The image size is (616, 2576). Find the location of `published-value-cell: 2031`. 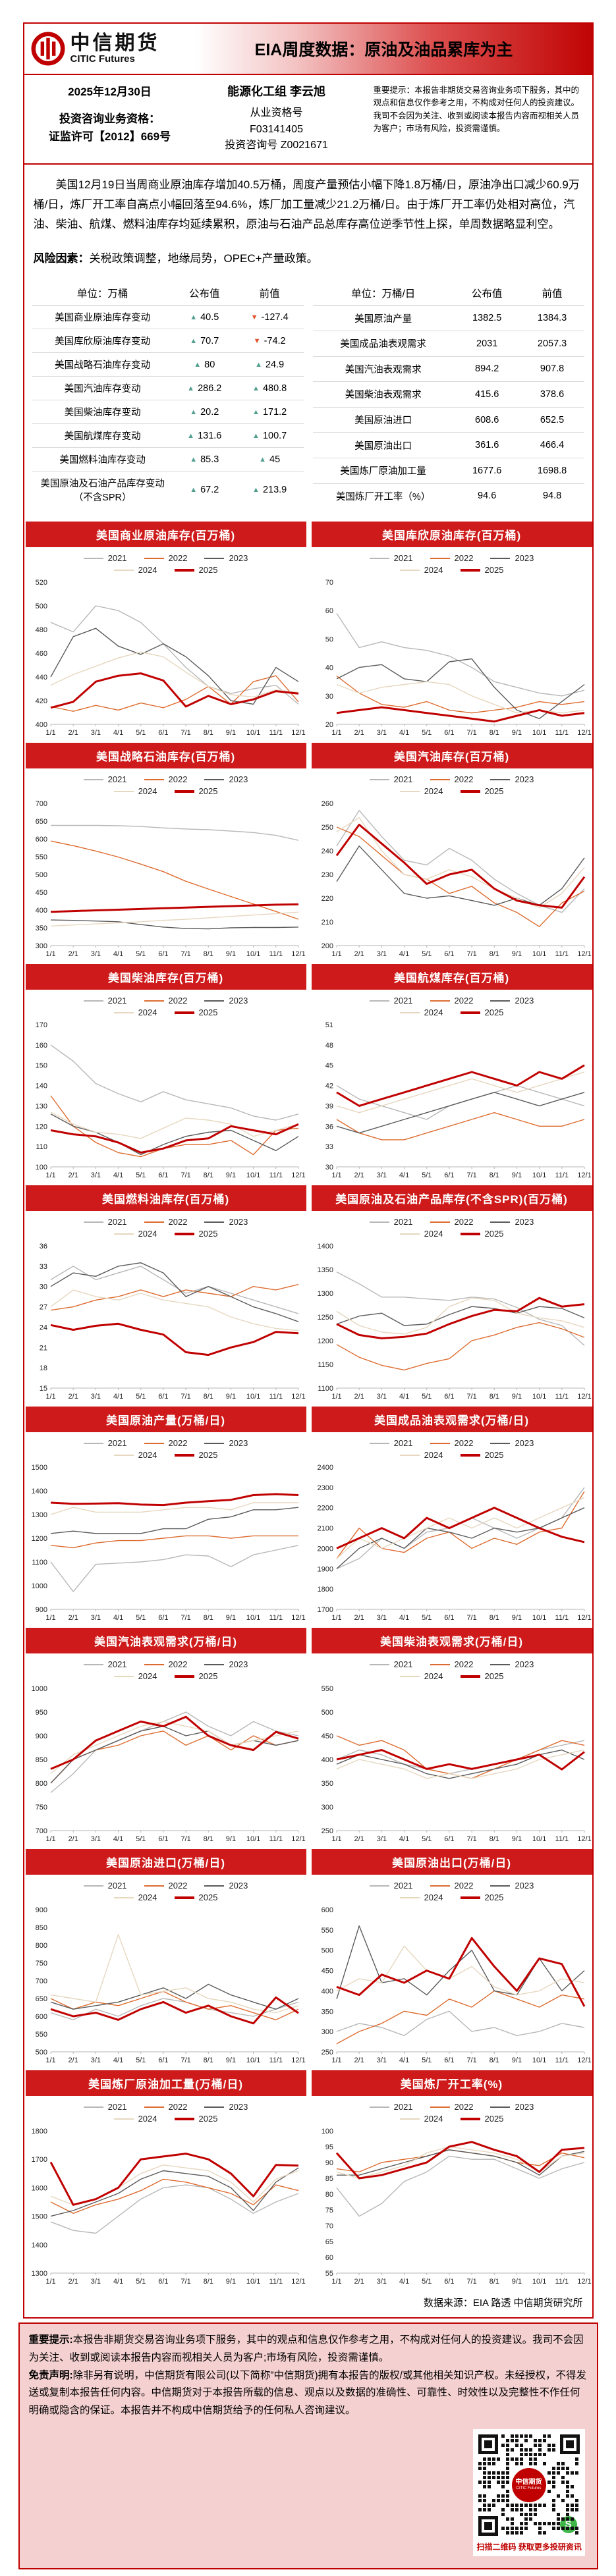

published-value-cell: 2031 is located at coordinates (486, 344).